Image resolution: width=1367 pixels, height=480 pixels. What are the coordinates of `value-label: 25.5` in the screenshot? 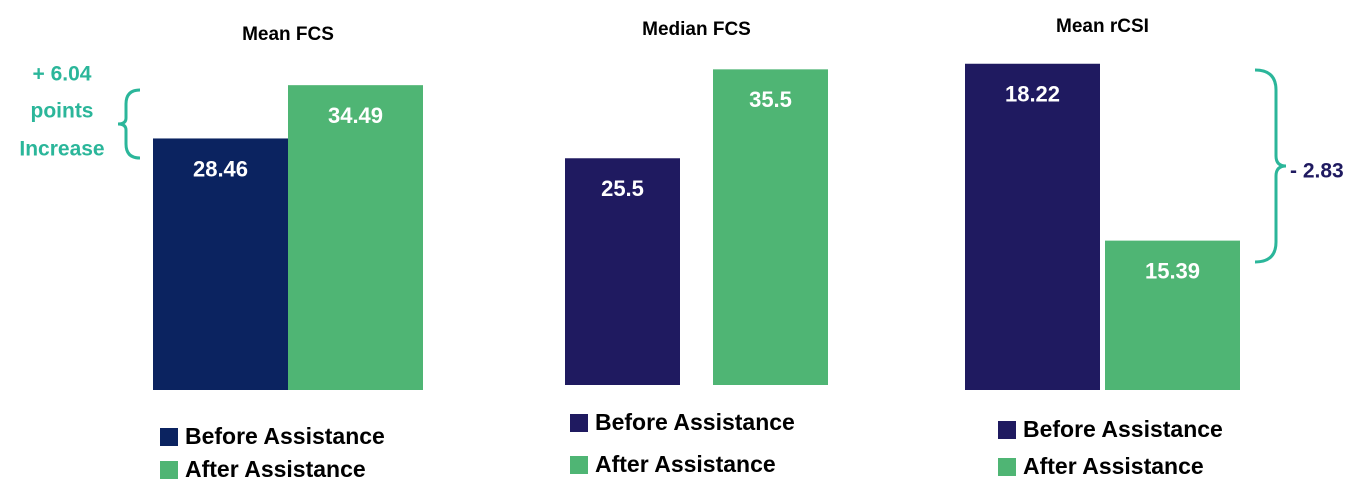 It's located at (622, 188).